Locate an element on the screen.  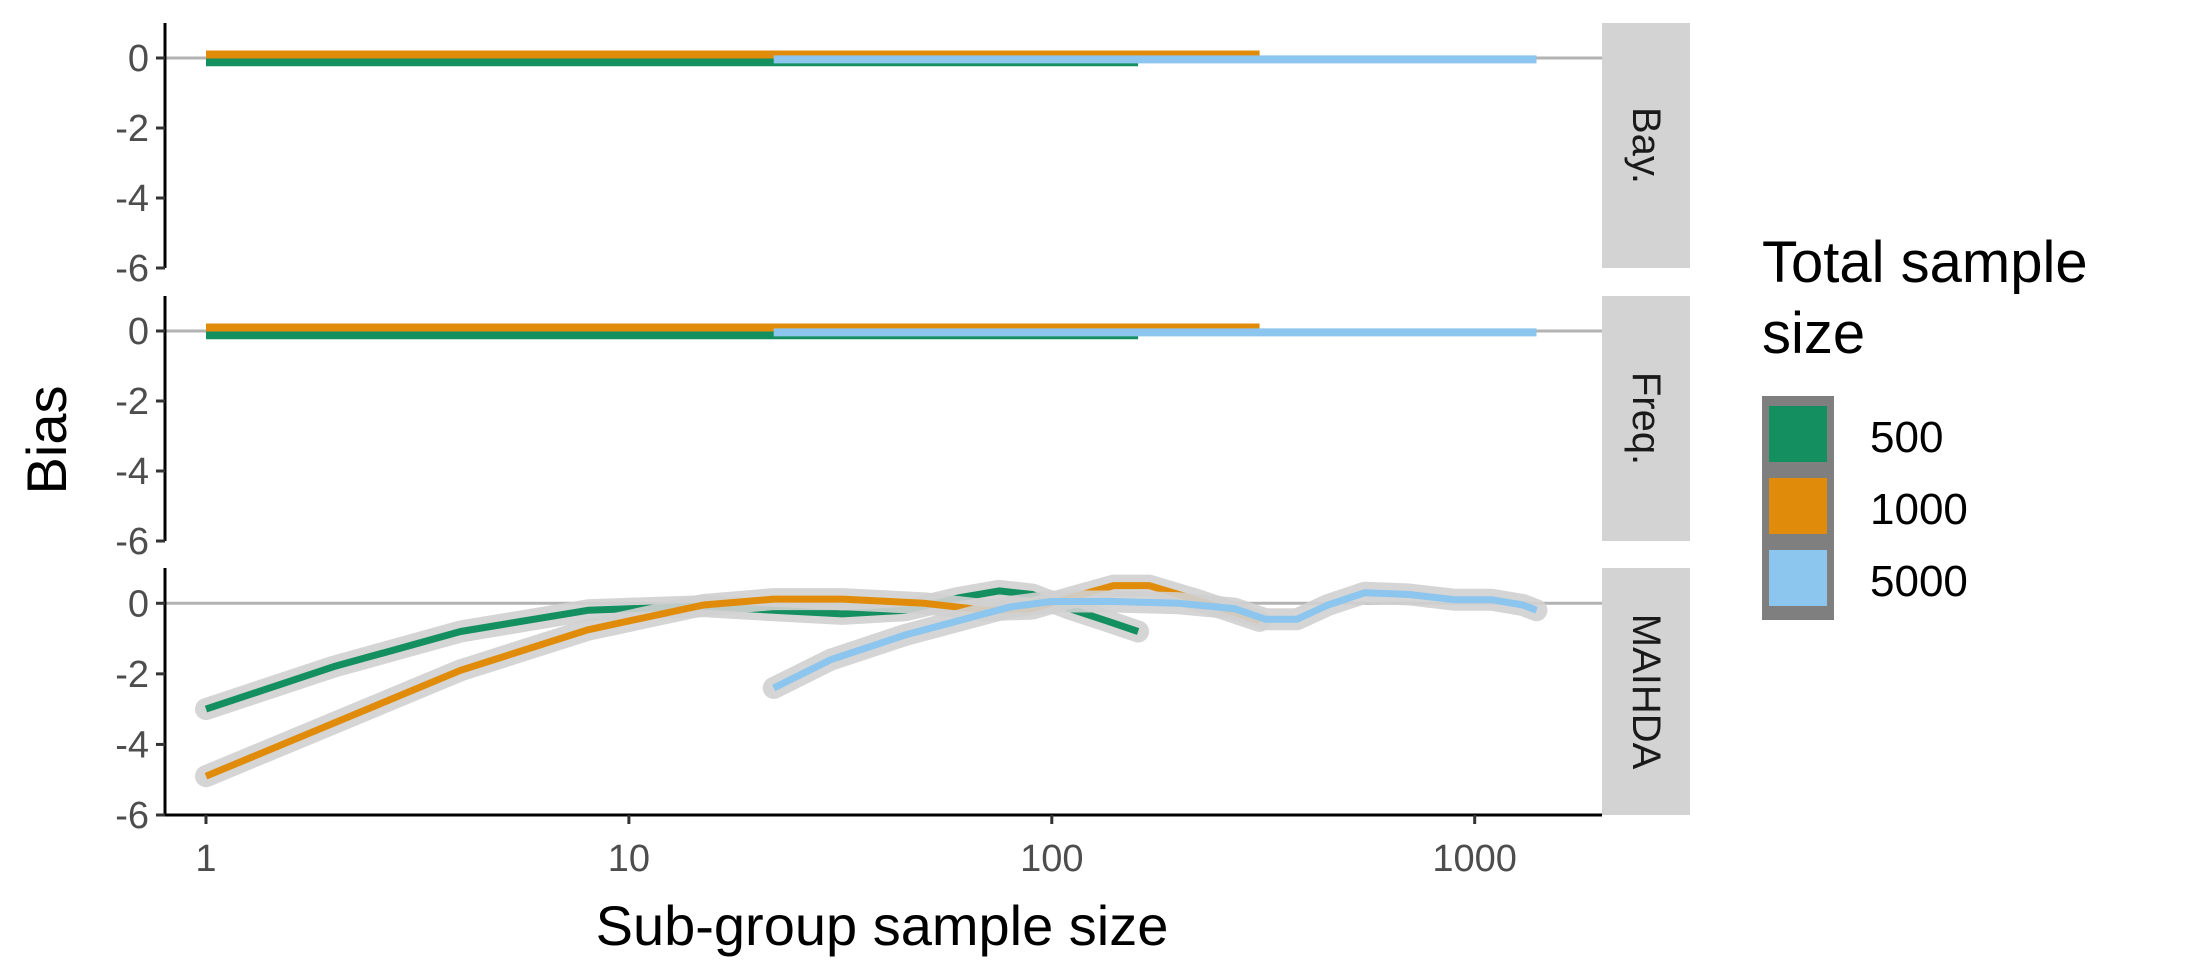
x-tick-label: 1 is located at coordinates (205, 859).